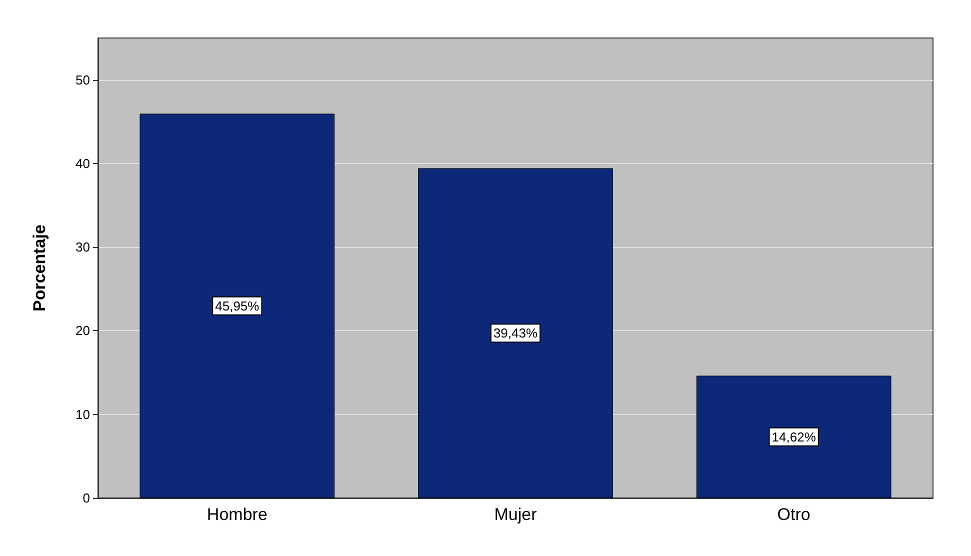 This screenshot has width=971, height=556. What do you see at coordinates (83, 163) in the screenshot?
I see `y-tick-label: 40` at bounding box center [83, 163].